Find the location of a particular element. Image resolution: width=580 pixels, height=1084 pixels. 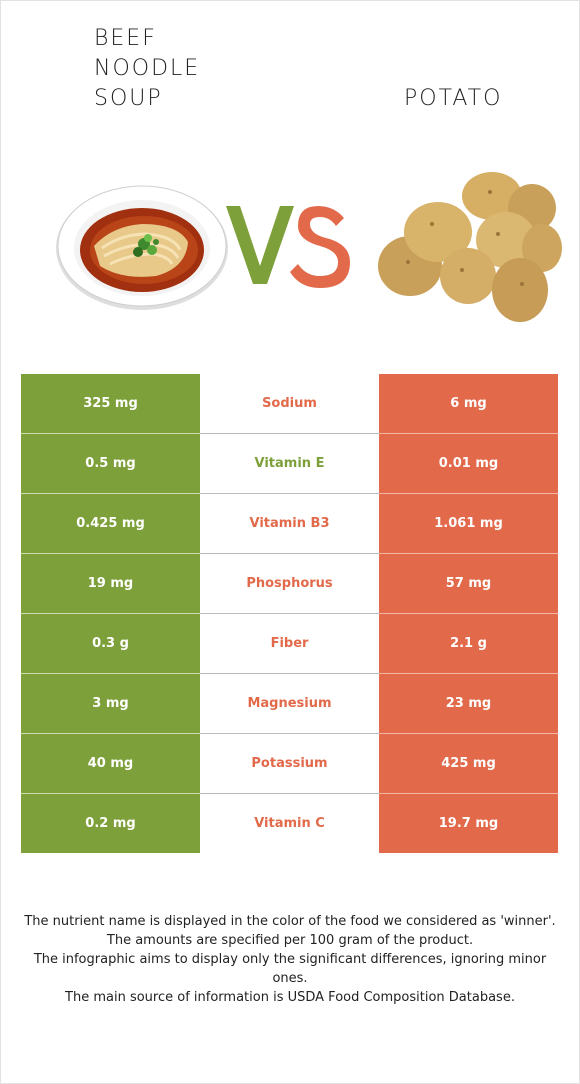

noodle-soup-bowl-icon is located at coordinates (142, 247).